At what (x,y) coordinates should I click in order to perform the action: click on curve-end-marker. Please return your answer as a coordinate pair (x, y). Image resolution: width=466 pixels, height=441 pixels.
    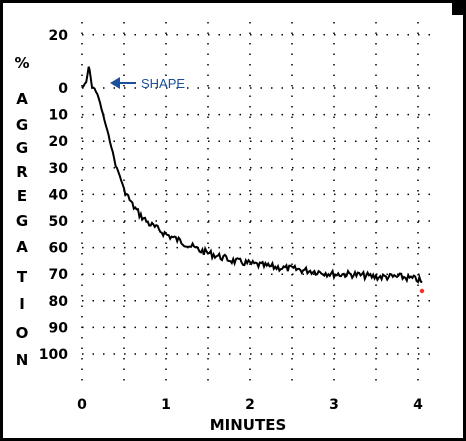
    Looking at the image, I should click on (422, 291).